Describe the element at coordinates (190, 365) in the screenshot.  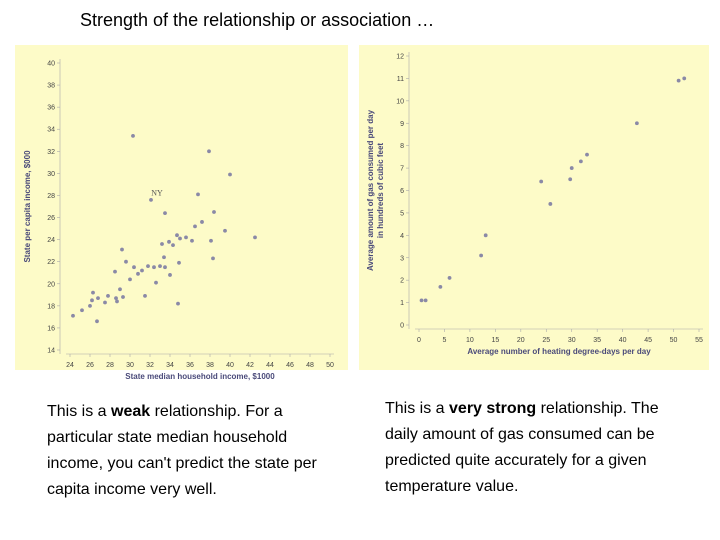
I see `income-x-tick-label: 36` at that location.